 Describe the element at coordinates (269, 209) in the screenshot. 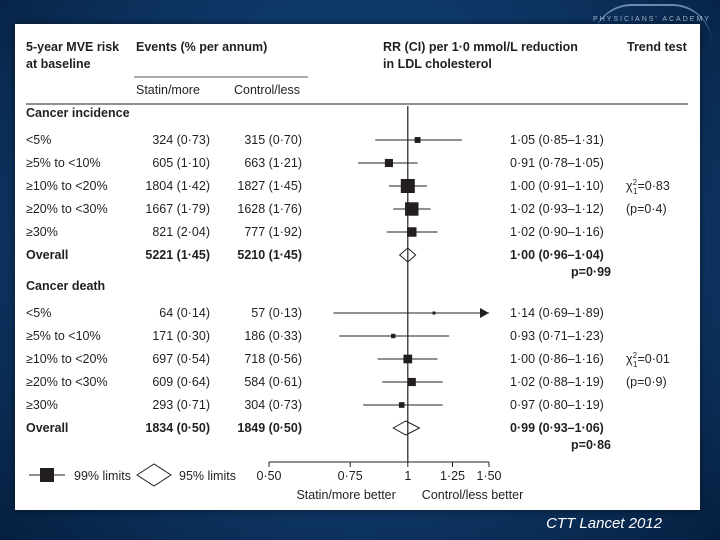

I see `control-events: 1628 (1·76)` at that location.